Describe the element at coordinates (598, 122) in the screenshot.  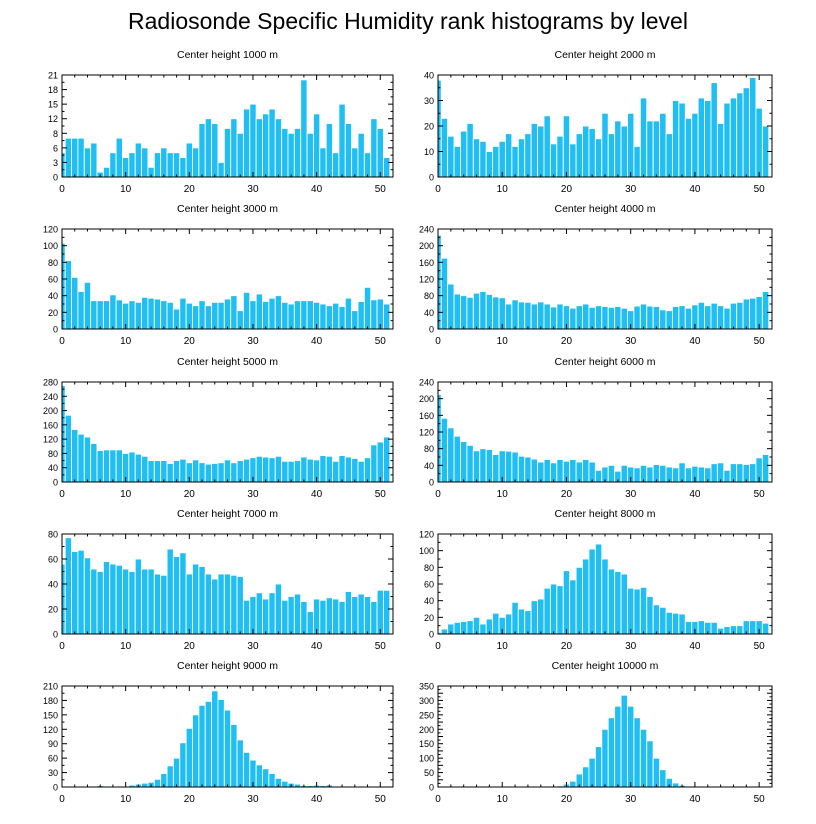
I see `panel-2: Center height 2000 m 0 10 20 30 40 50 0 10 20 30 40` at that location.